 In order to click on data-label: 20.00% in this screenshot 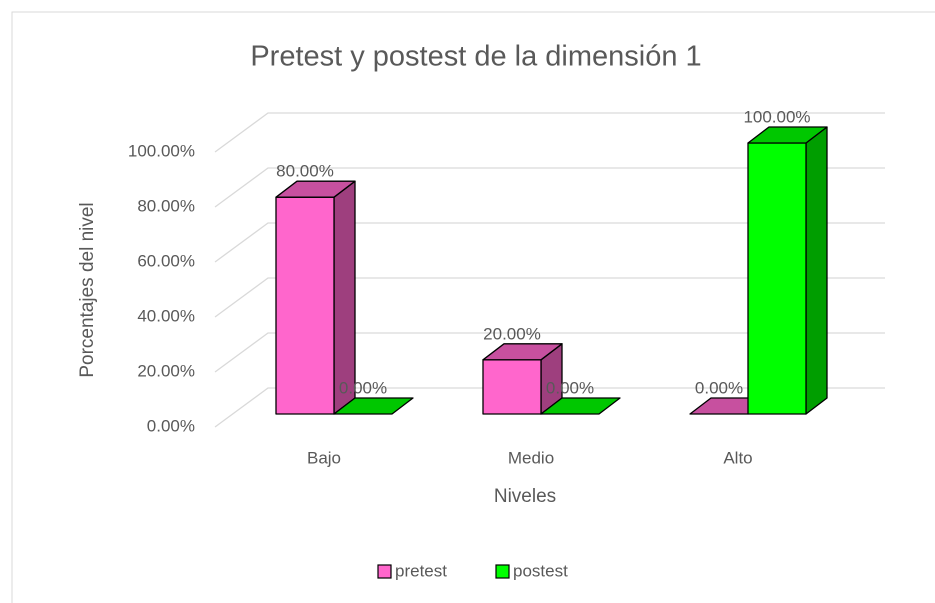, I will do `click(512, 333)`.